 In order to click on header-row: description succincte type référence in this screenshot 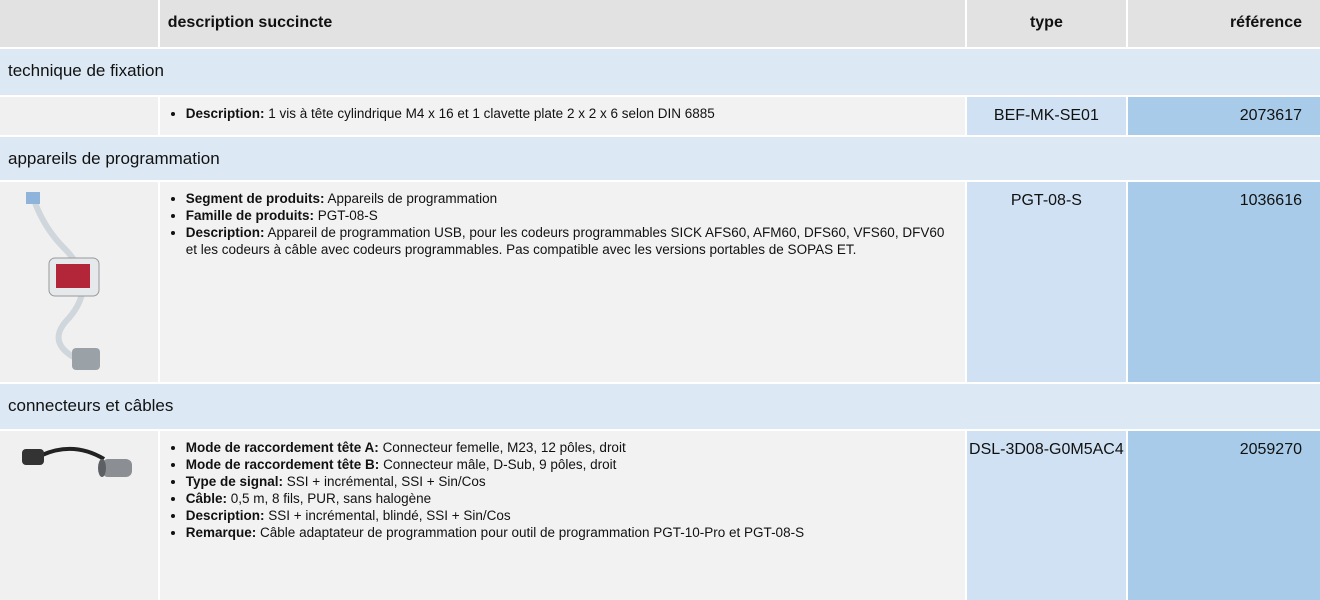, I will do `click(660, 23)`.